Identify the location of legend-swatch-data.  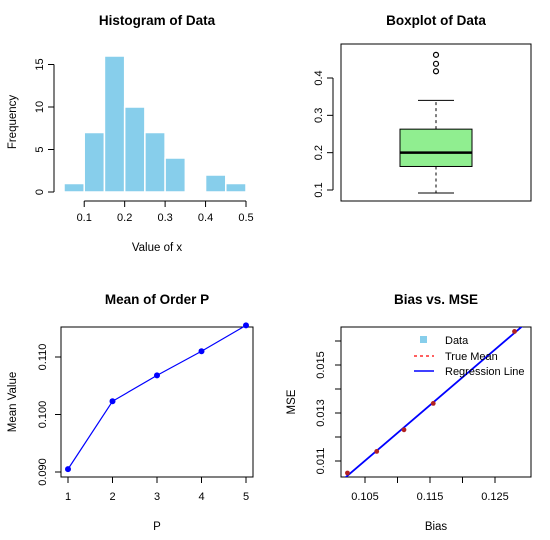
(423, 339).